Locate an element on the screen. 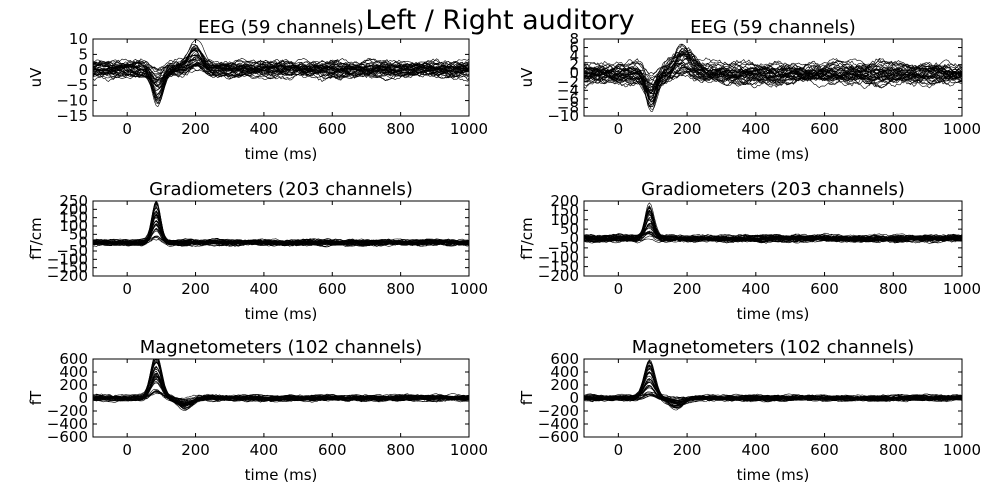 The image size is (1000, 504). y-tick-label: −50 is located at coordinates (72, 251).